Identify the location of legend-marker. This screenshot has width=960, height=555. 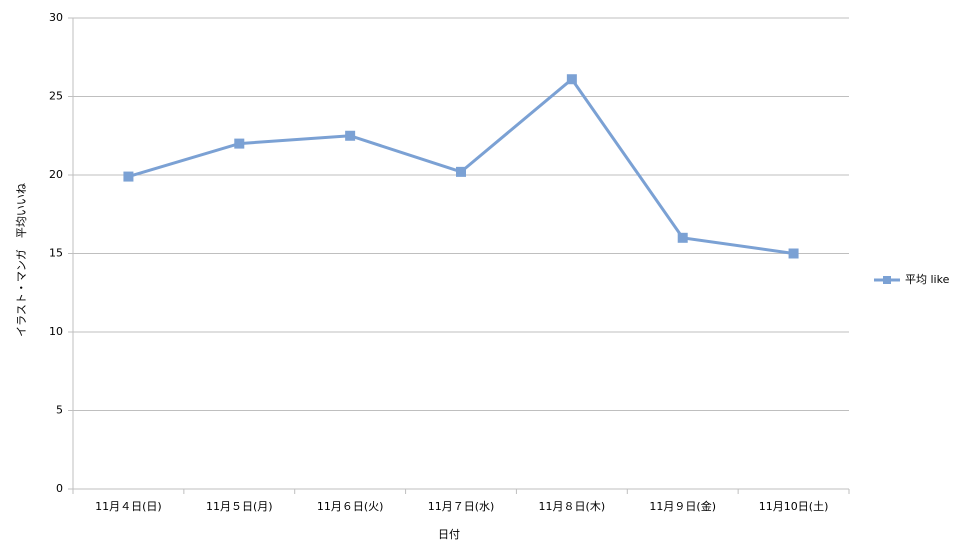
(887, 280).